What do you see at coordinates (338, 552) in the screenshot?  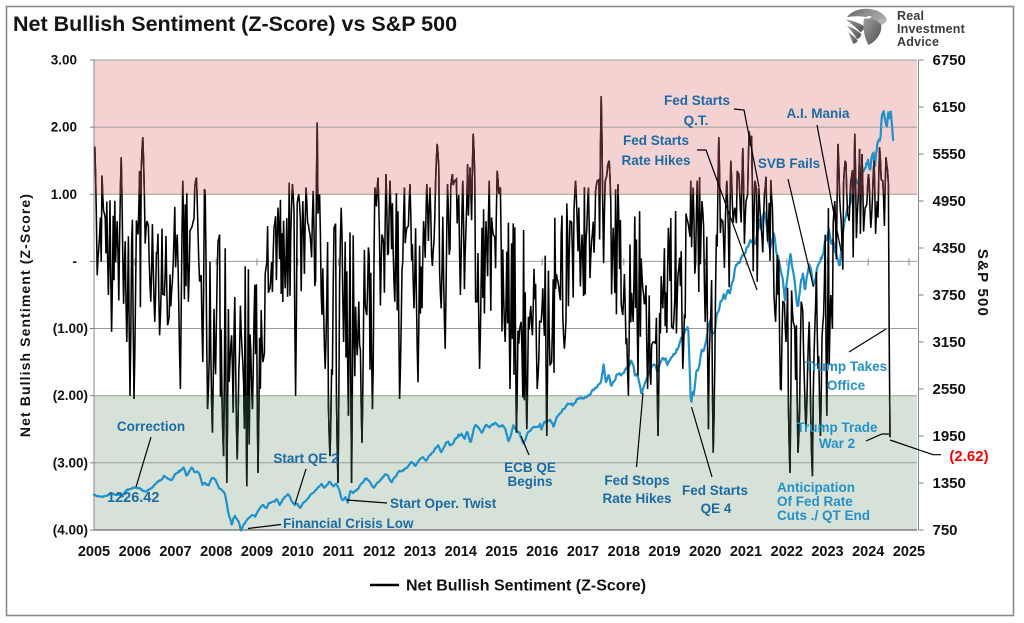 I see `svg-text: 2011` at bounding box center [338, 552].